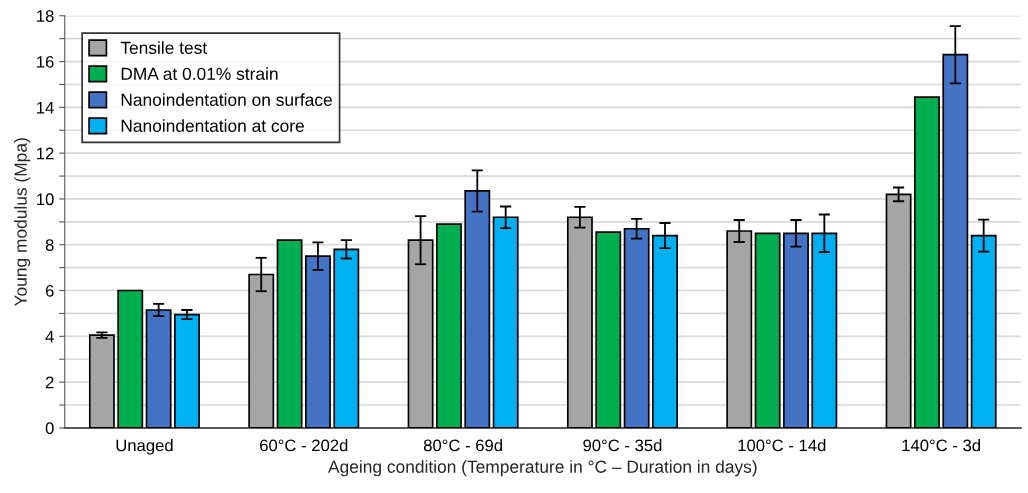 Image resolution: width=1028 pixels, height=493 pixels. Describe the element at coordinates (144, 447) in the screenshot. I see `x-tick-label: Unaged` at that location.